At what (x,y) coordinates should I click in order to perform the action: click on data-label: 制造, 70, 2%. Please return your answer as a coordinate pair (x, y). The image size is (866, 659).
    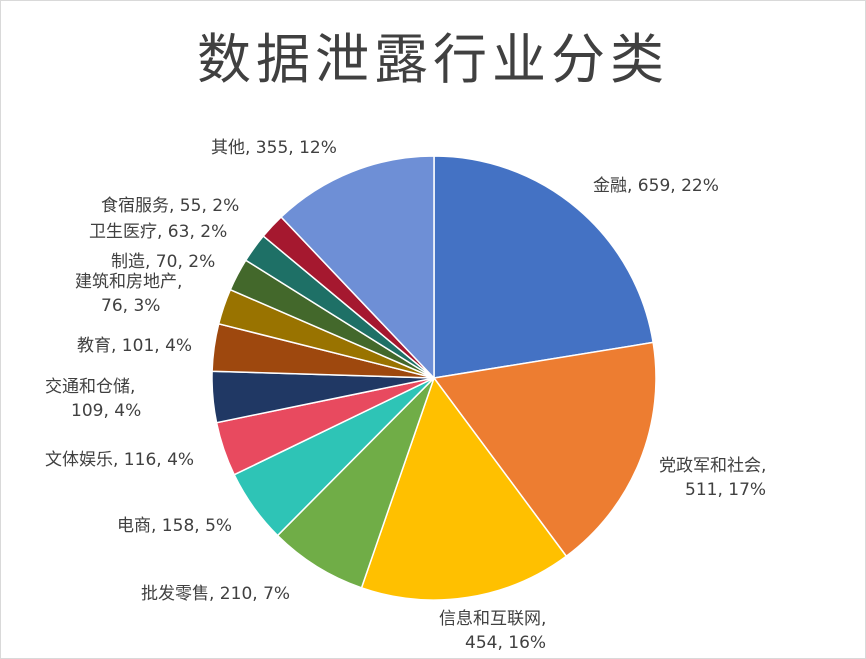
    Looking at the image, I should click on (163, 262).